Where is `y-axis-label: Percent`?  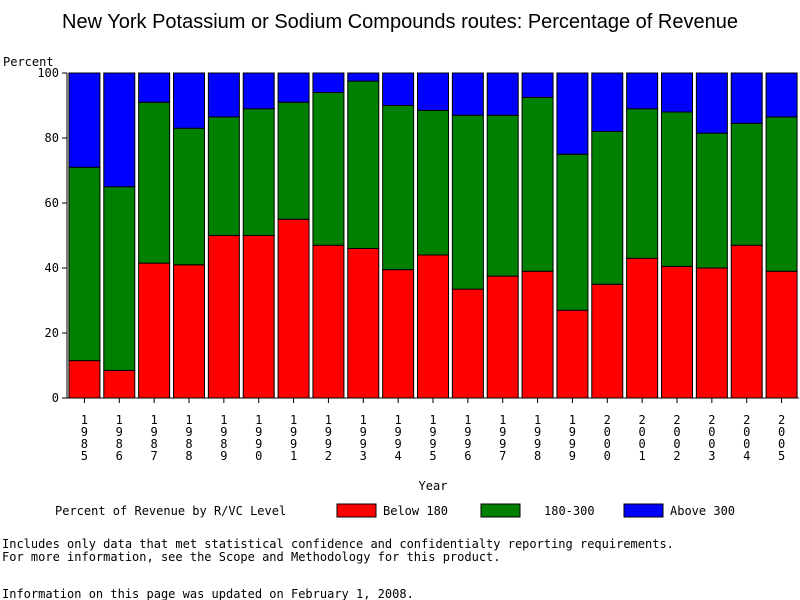
y-axis-label: Percent is located at coordinates (28, 62).